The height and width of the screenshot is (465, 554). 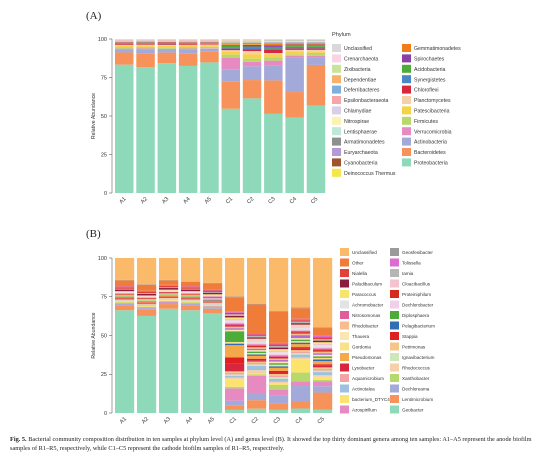 What do you see at coordinates (370, 174) in the screenshot?
I see `legend-label: Deinococcus Thermus` at bounding box center [370, 174].